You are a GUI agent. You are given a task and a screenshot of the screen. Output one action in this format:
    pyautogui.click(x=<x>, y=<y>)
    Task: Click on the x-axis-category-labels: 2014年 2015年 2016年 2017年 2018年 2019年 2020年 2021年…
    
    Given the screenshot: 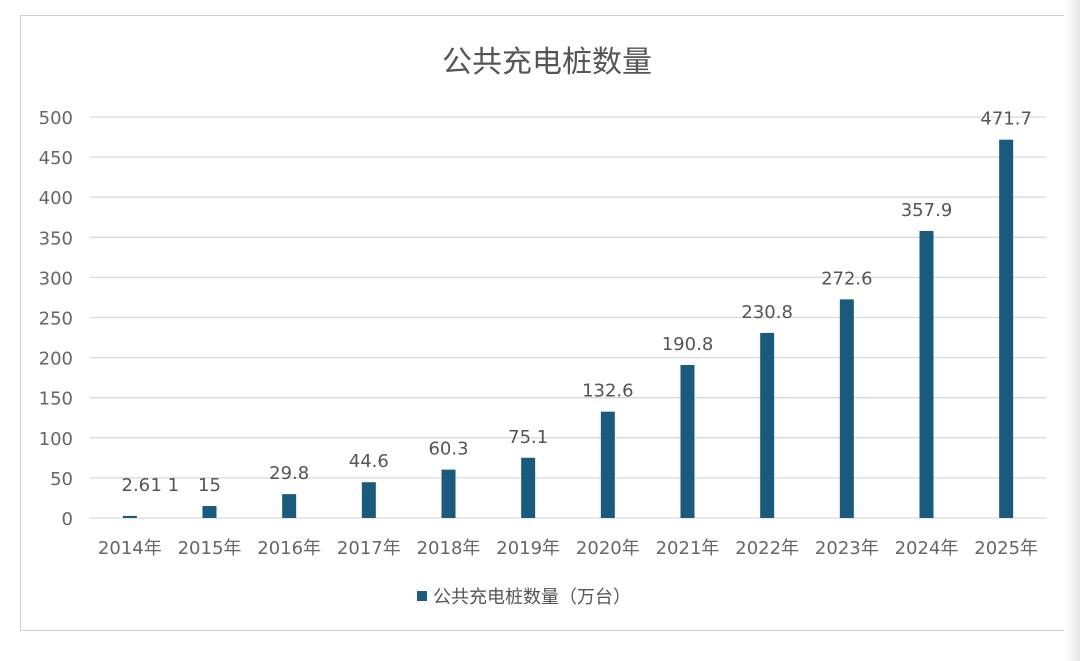 What is the action you would take?
    pyautogui.click(x=568, y=548)
    